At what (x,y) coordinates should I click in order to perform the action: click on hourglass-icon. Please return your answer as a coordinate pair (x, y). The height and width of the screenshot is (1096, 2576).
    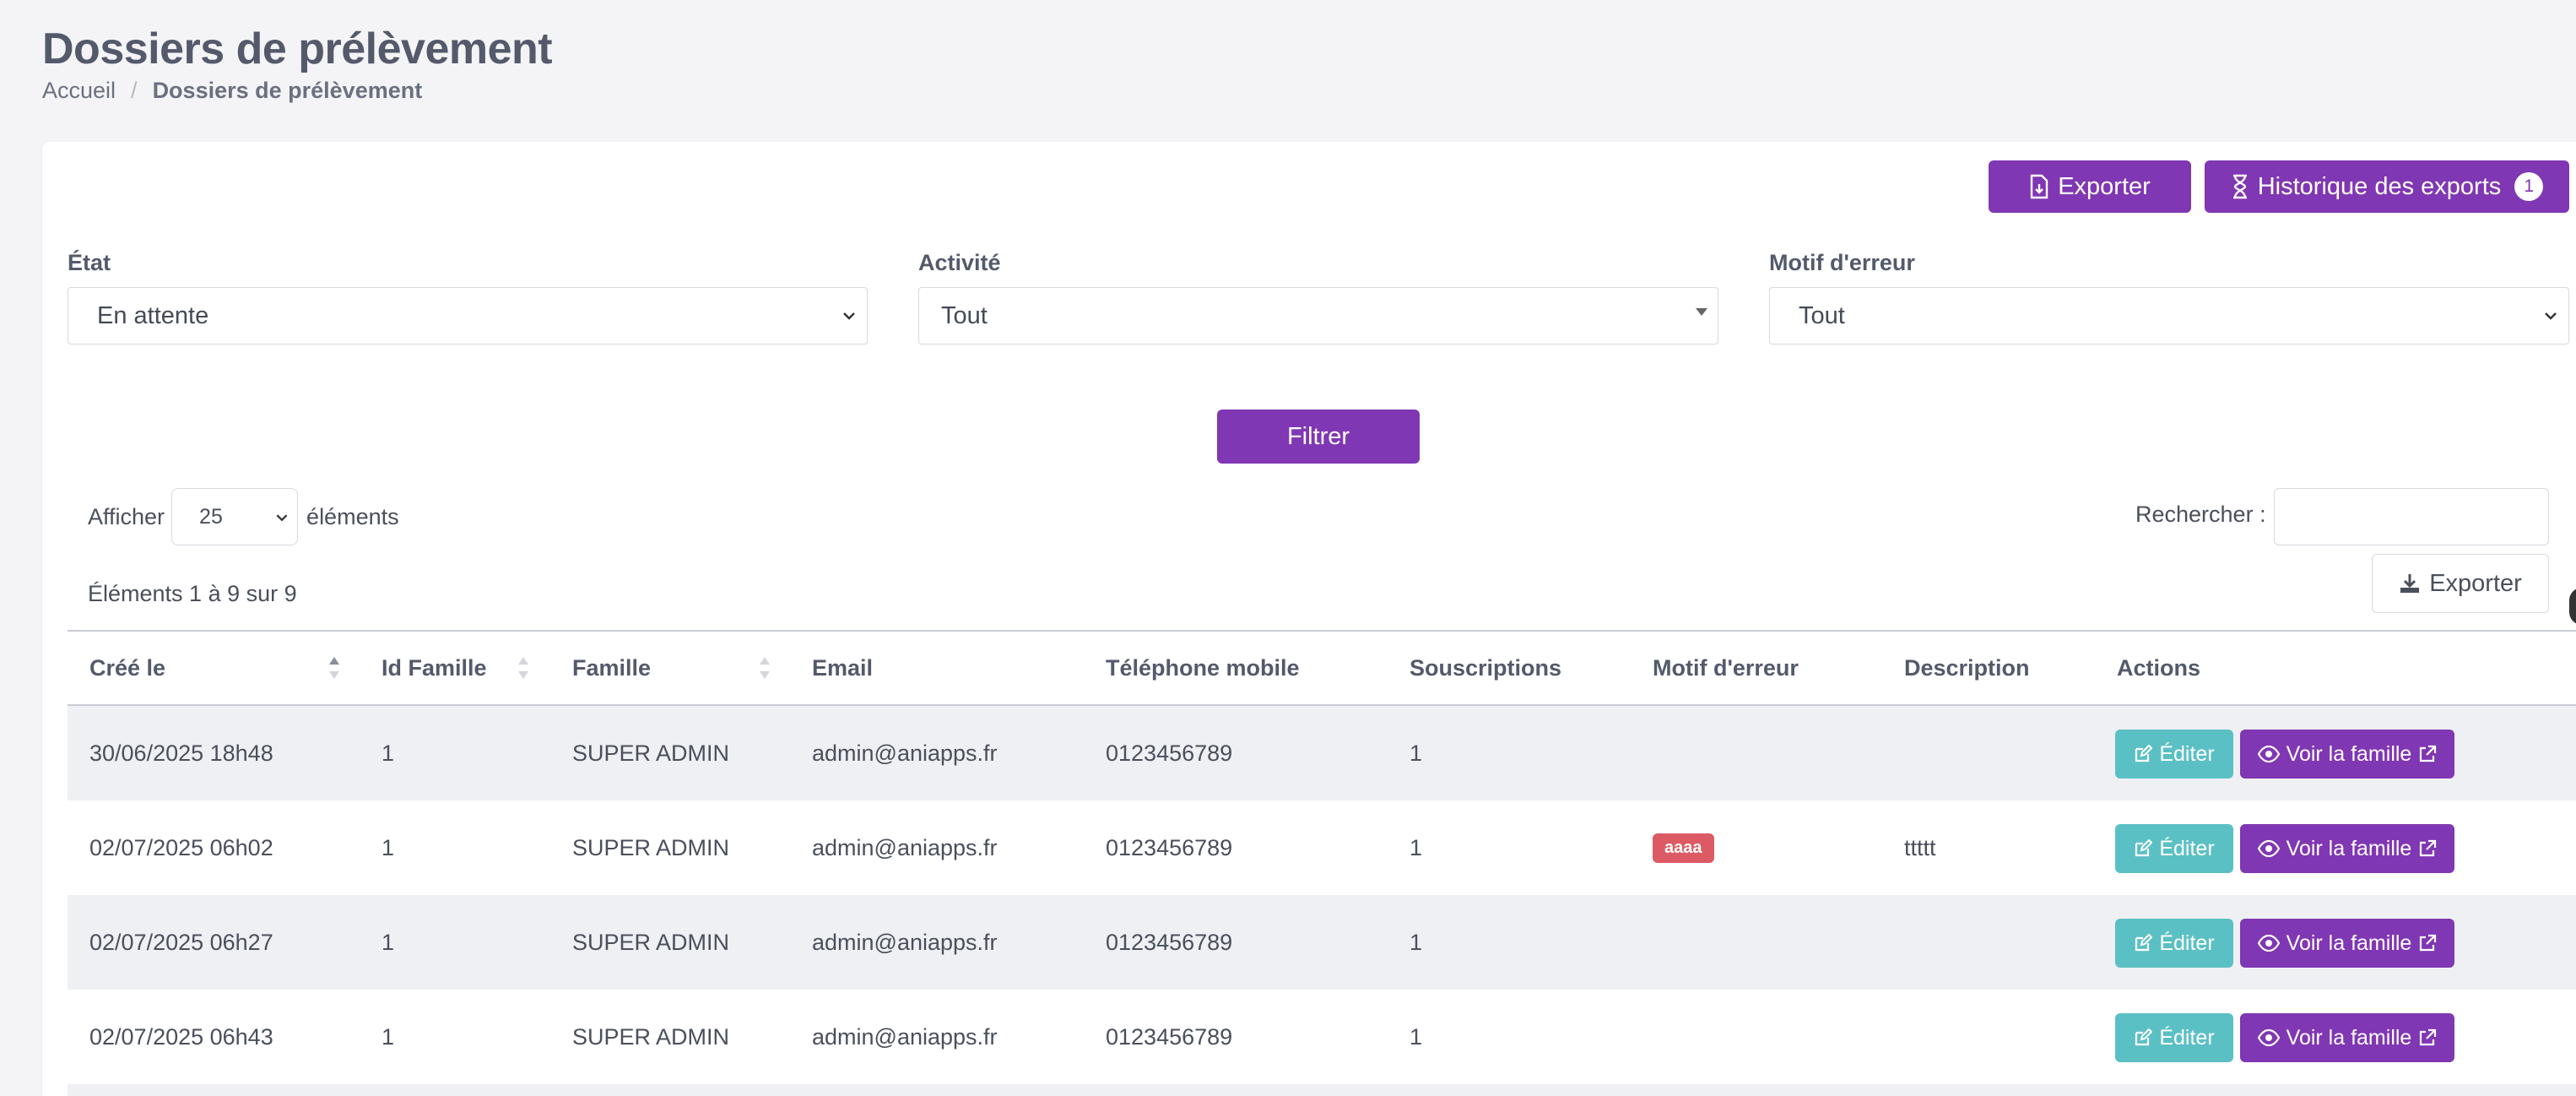
    Looking at the image, I should click on (2239, 186).